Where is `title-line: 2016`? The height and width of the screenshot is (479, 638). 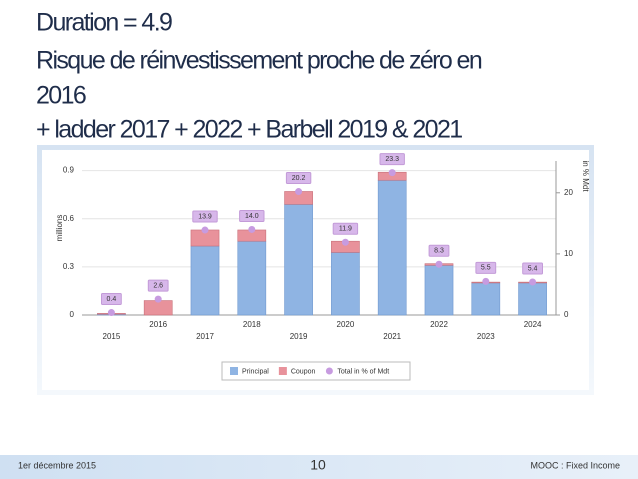 title-line: 2016 is located at coordinates (61, 96).